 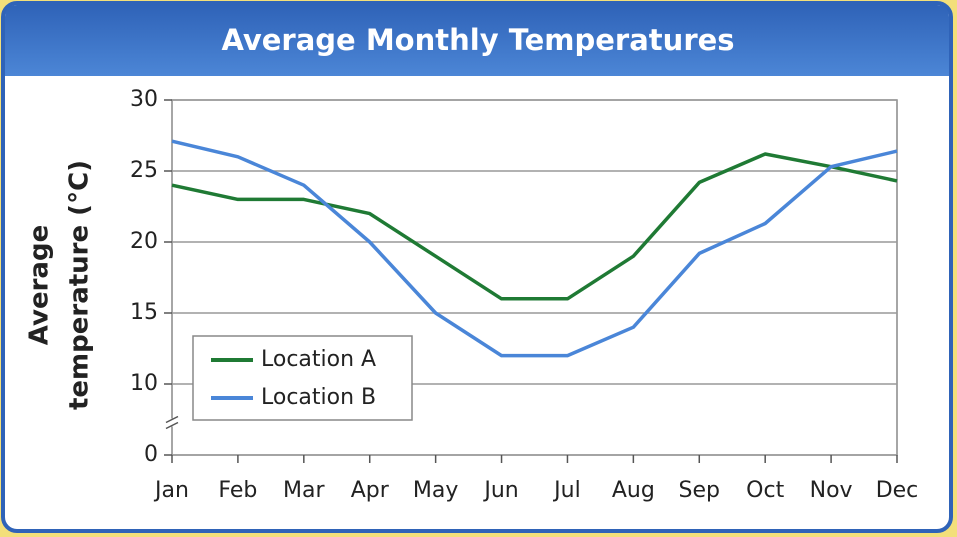 I want to click on y-axis-label: Average, so click(x=40, y=285).